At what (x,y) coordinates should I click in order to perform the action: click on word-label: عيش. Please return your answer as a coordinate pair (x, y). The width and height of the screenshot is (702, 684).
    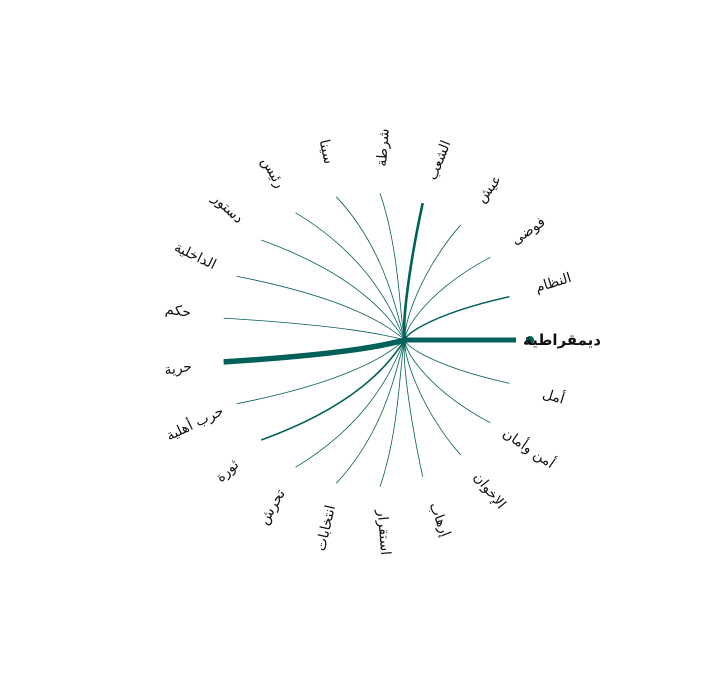
    Looking at the image, I should click on (489, 189).